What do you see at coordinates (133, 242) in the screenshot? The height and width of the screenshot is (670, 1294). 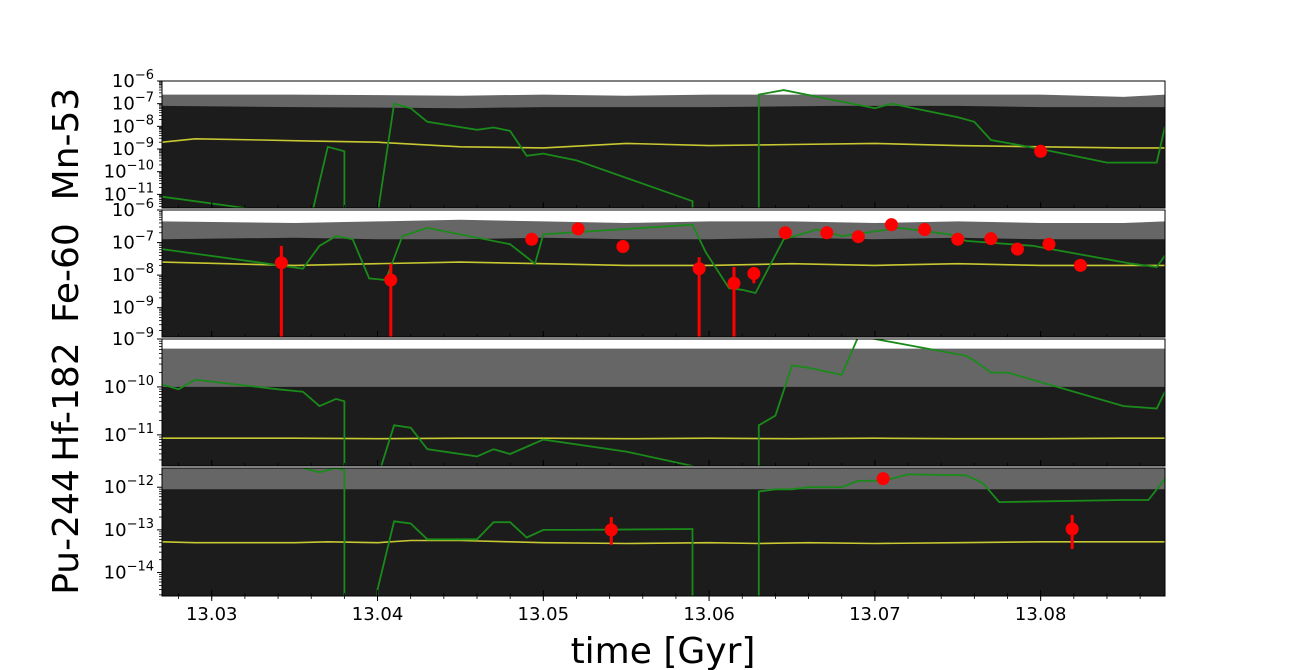 I see `y-tick-label-fe60--7: 10⁻⁷` at bounding box center [133, 242].